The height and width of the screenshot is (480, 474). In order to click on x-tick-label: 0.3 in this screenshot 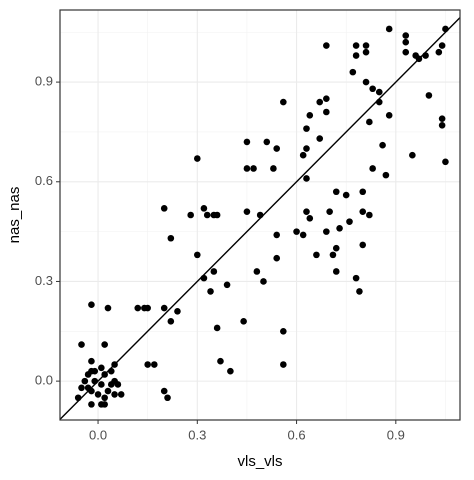, I will do `click(197, 434)`.